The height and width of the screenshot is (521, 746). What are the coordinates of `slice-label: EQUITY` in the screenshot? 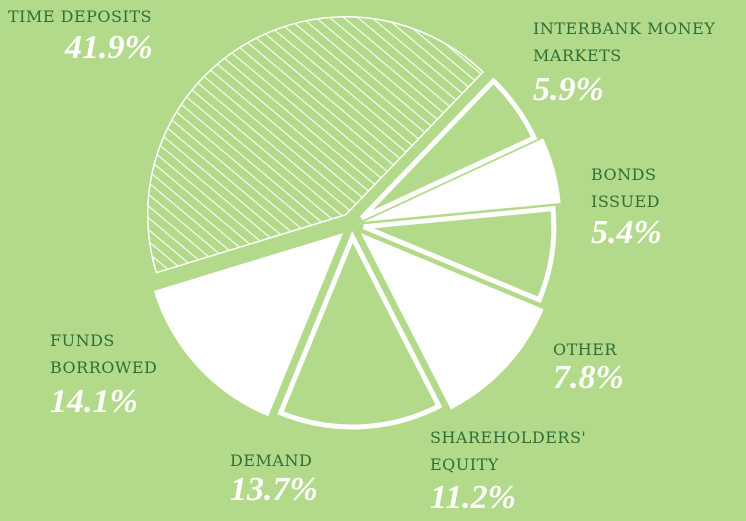 It's located at (464, 464).